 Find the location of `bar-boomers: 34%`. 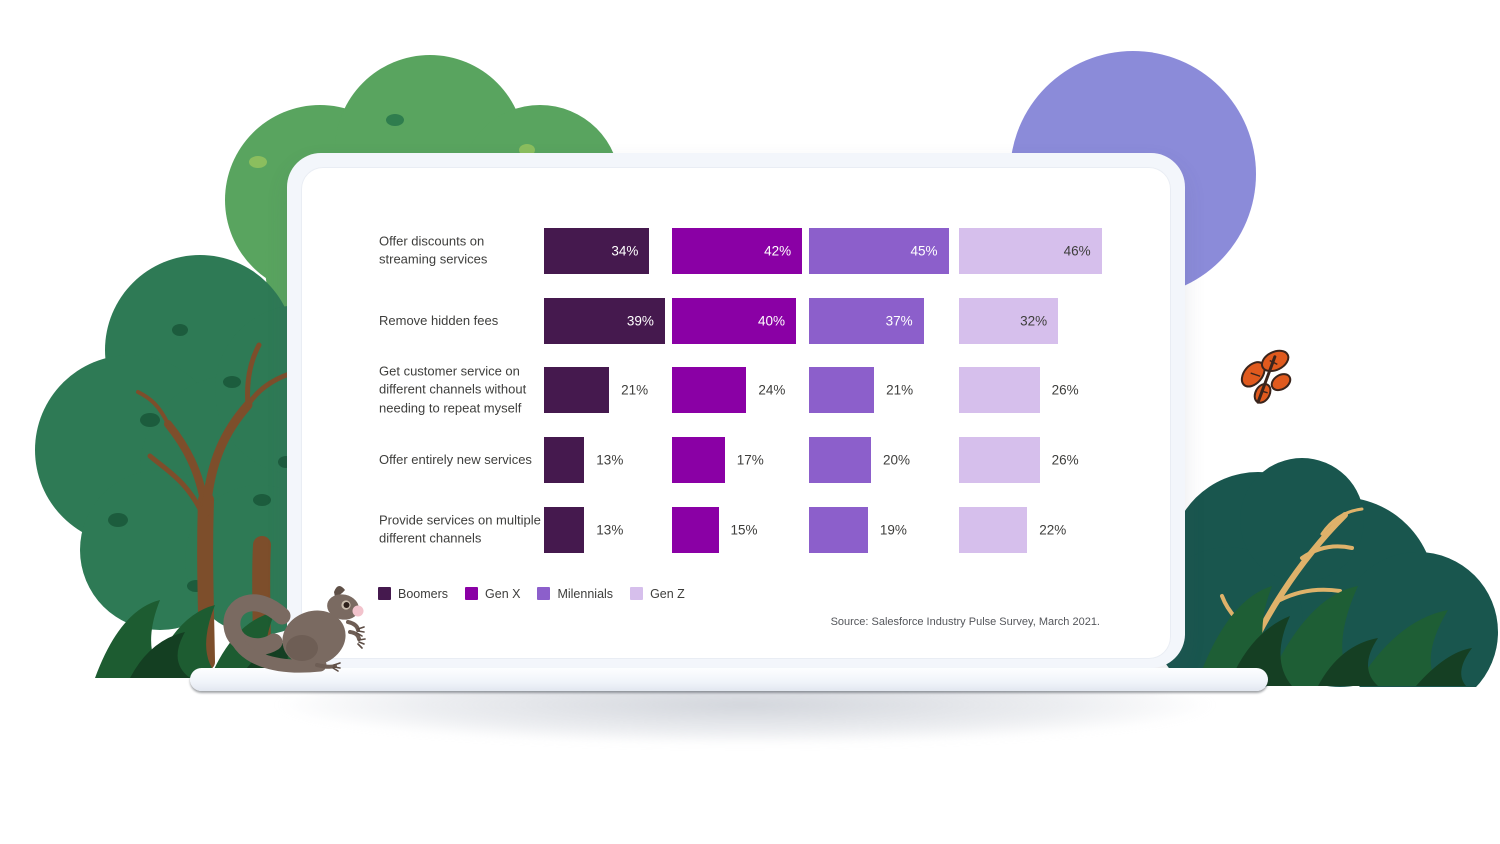

bar-boomers: 34% is located at coordinates (597, 251).